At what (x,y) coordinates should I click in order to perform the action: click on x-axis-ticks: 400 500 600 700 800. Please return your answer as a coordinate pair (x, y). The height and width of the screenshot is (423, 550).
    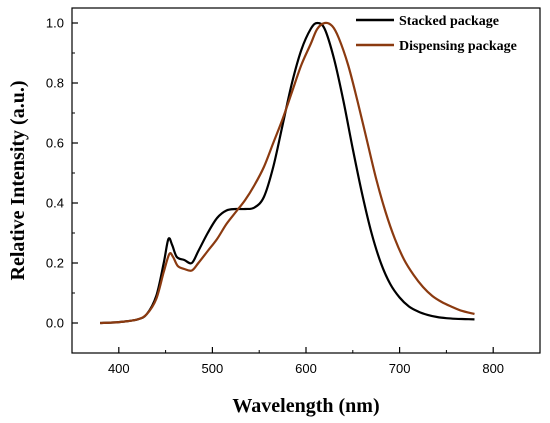
    Looking at the image, I should click on (306, 361).